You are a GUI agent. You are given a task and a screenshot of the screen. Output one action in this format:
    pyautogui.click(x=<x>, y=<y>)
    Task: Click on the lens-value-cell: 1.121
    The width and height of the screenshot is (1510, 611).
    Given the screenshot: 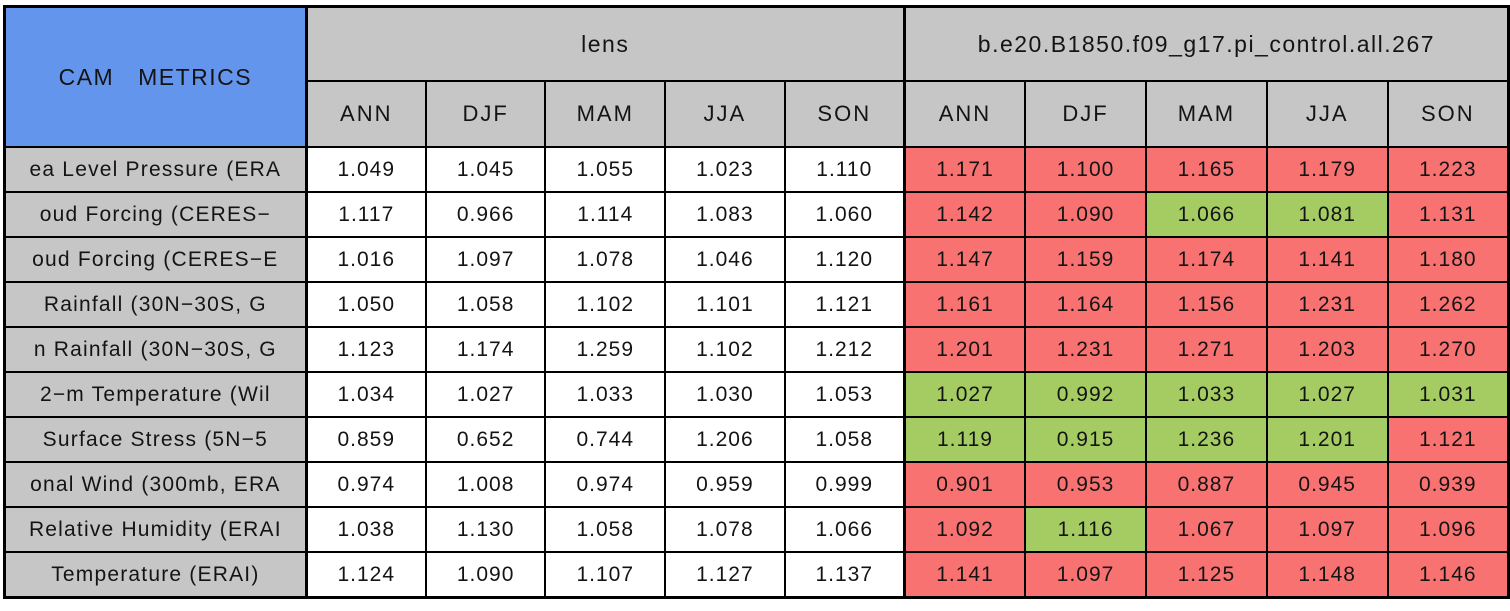 What is the action you would take?
    pyautogui.click(x=844, y=304)
    